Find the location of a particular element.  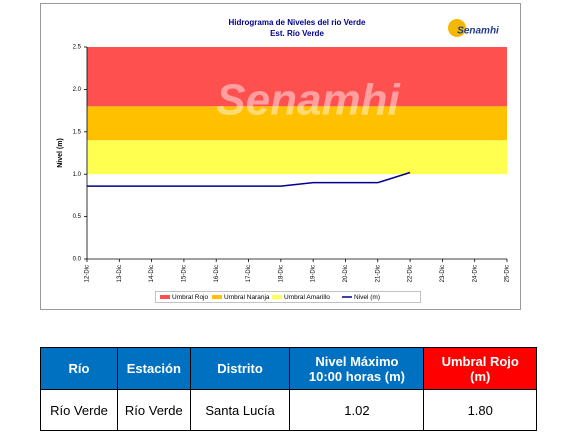

header-cell: Umbral Rojo (m) is located at coordinates (480, 368).